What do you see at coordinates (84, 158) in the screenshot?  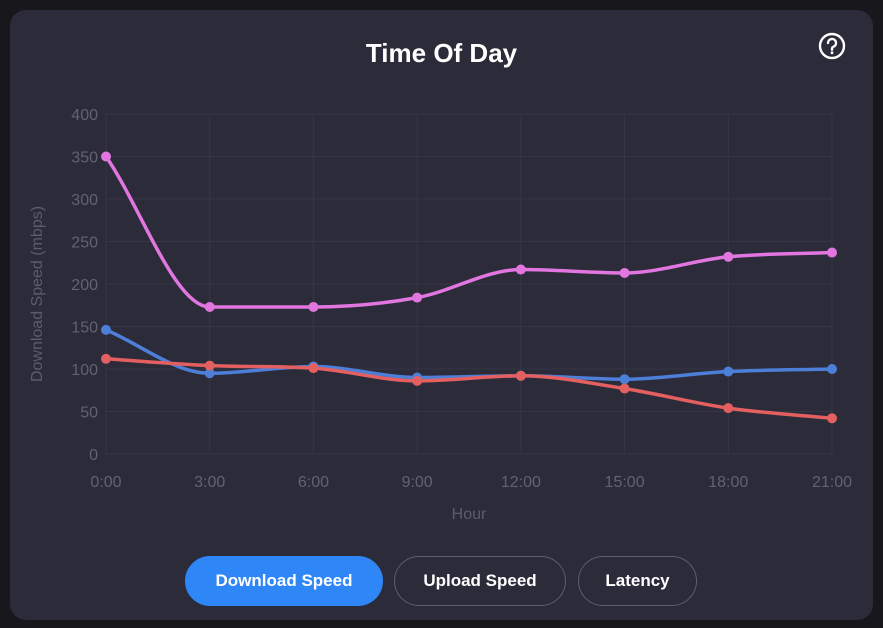 I see `y-tick-label: 350` at bounding box center [84, 158].